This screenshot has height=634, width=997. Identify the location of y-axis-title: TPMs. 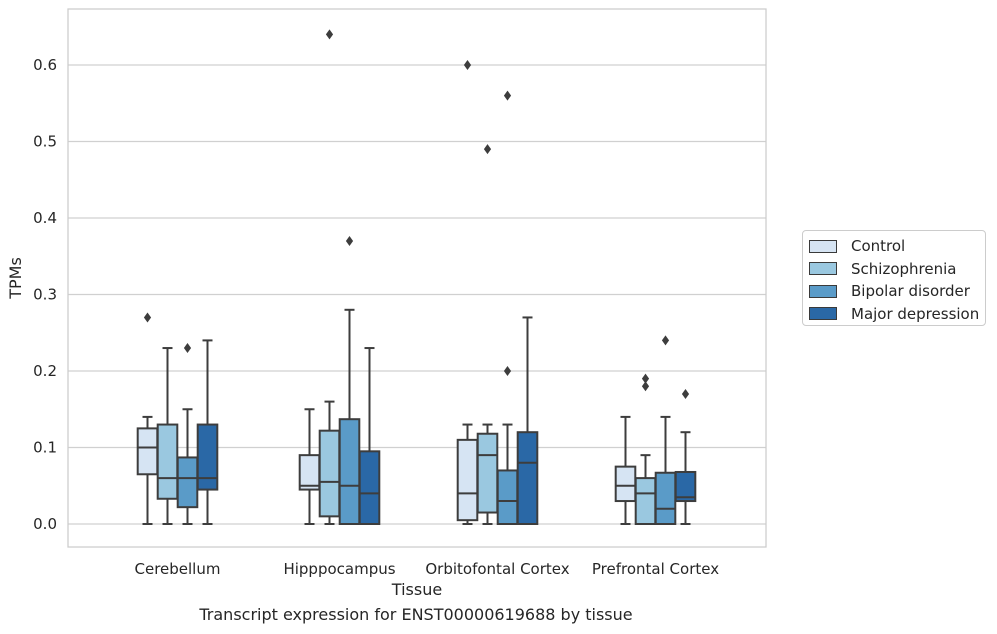
(15, 278).